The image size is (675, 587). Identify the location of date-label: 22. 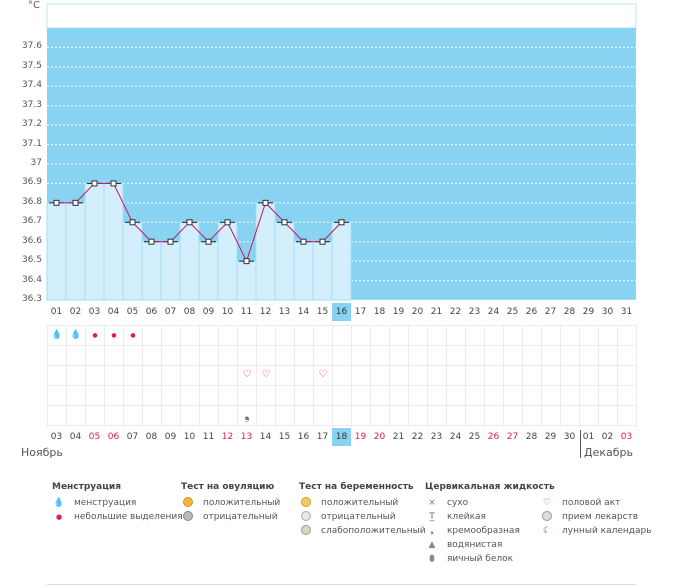
(417, 437).